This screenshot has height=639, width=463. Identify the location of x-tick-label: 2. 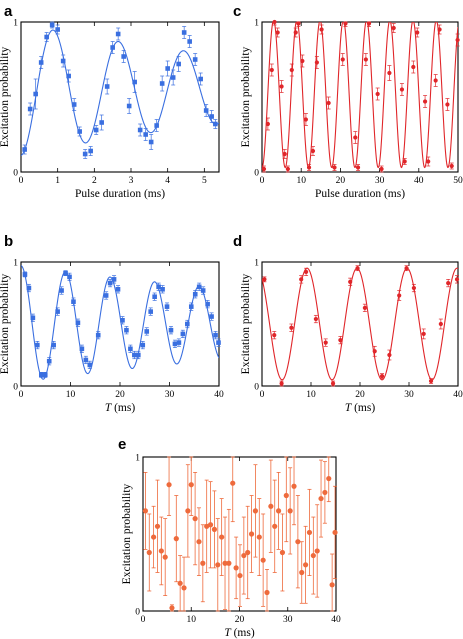
(94, 181).